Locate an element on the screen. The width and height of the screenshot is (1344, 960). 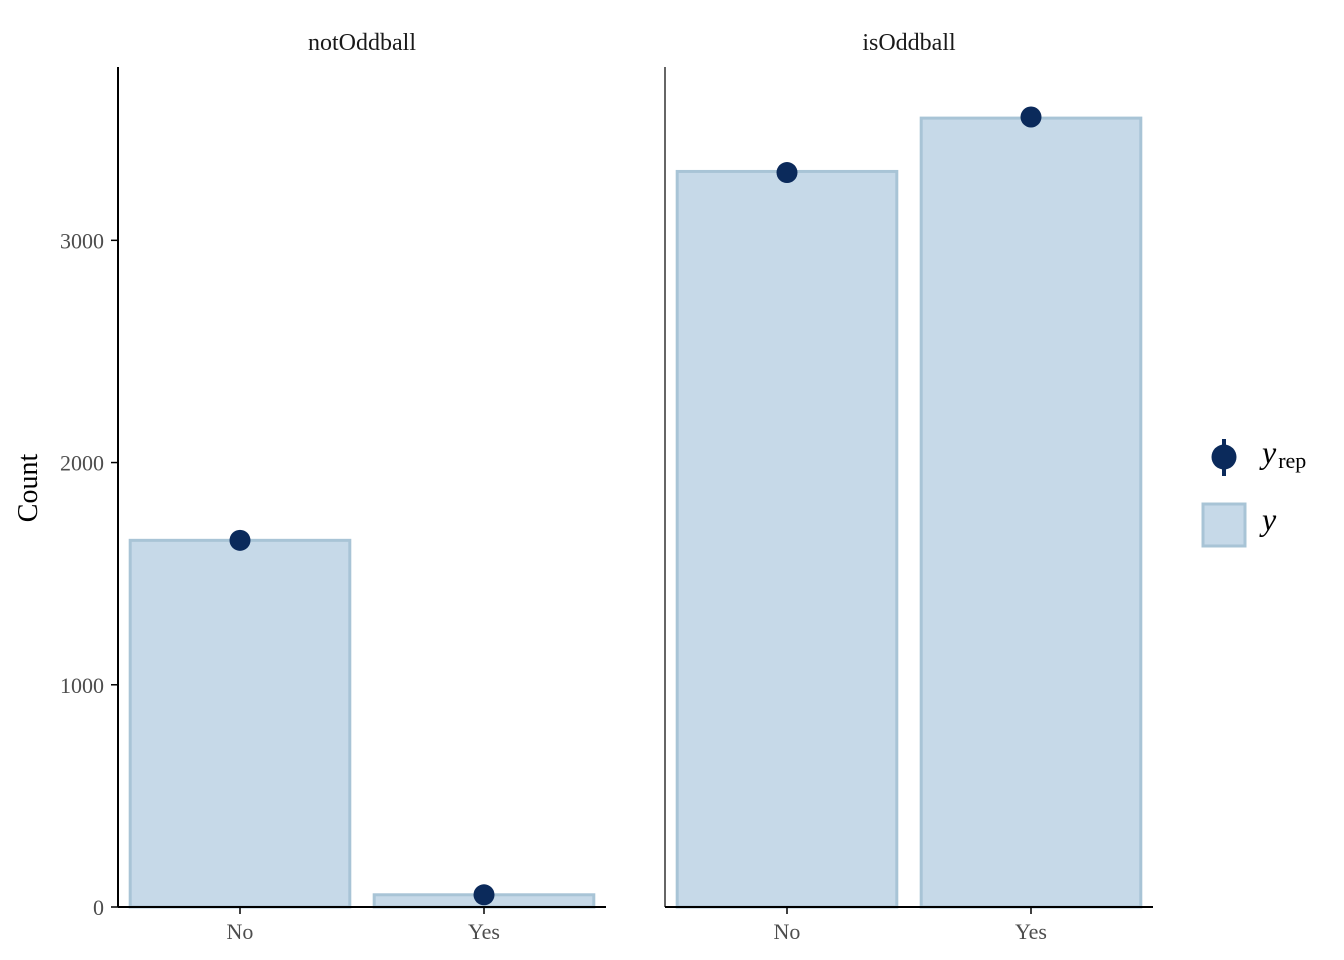
y-tick-label: 2000 is located at coordinates (82, 463).